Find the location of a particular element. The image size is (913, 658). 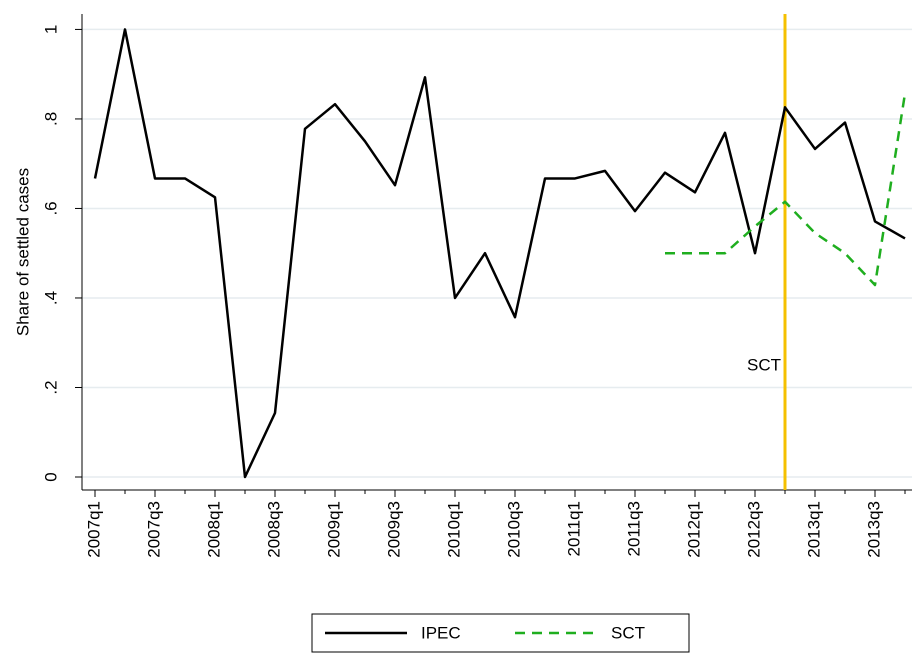

x-tick-label: 2013q3 is located at coordinates (873, 529).